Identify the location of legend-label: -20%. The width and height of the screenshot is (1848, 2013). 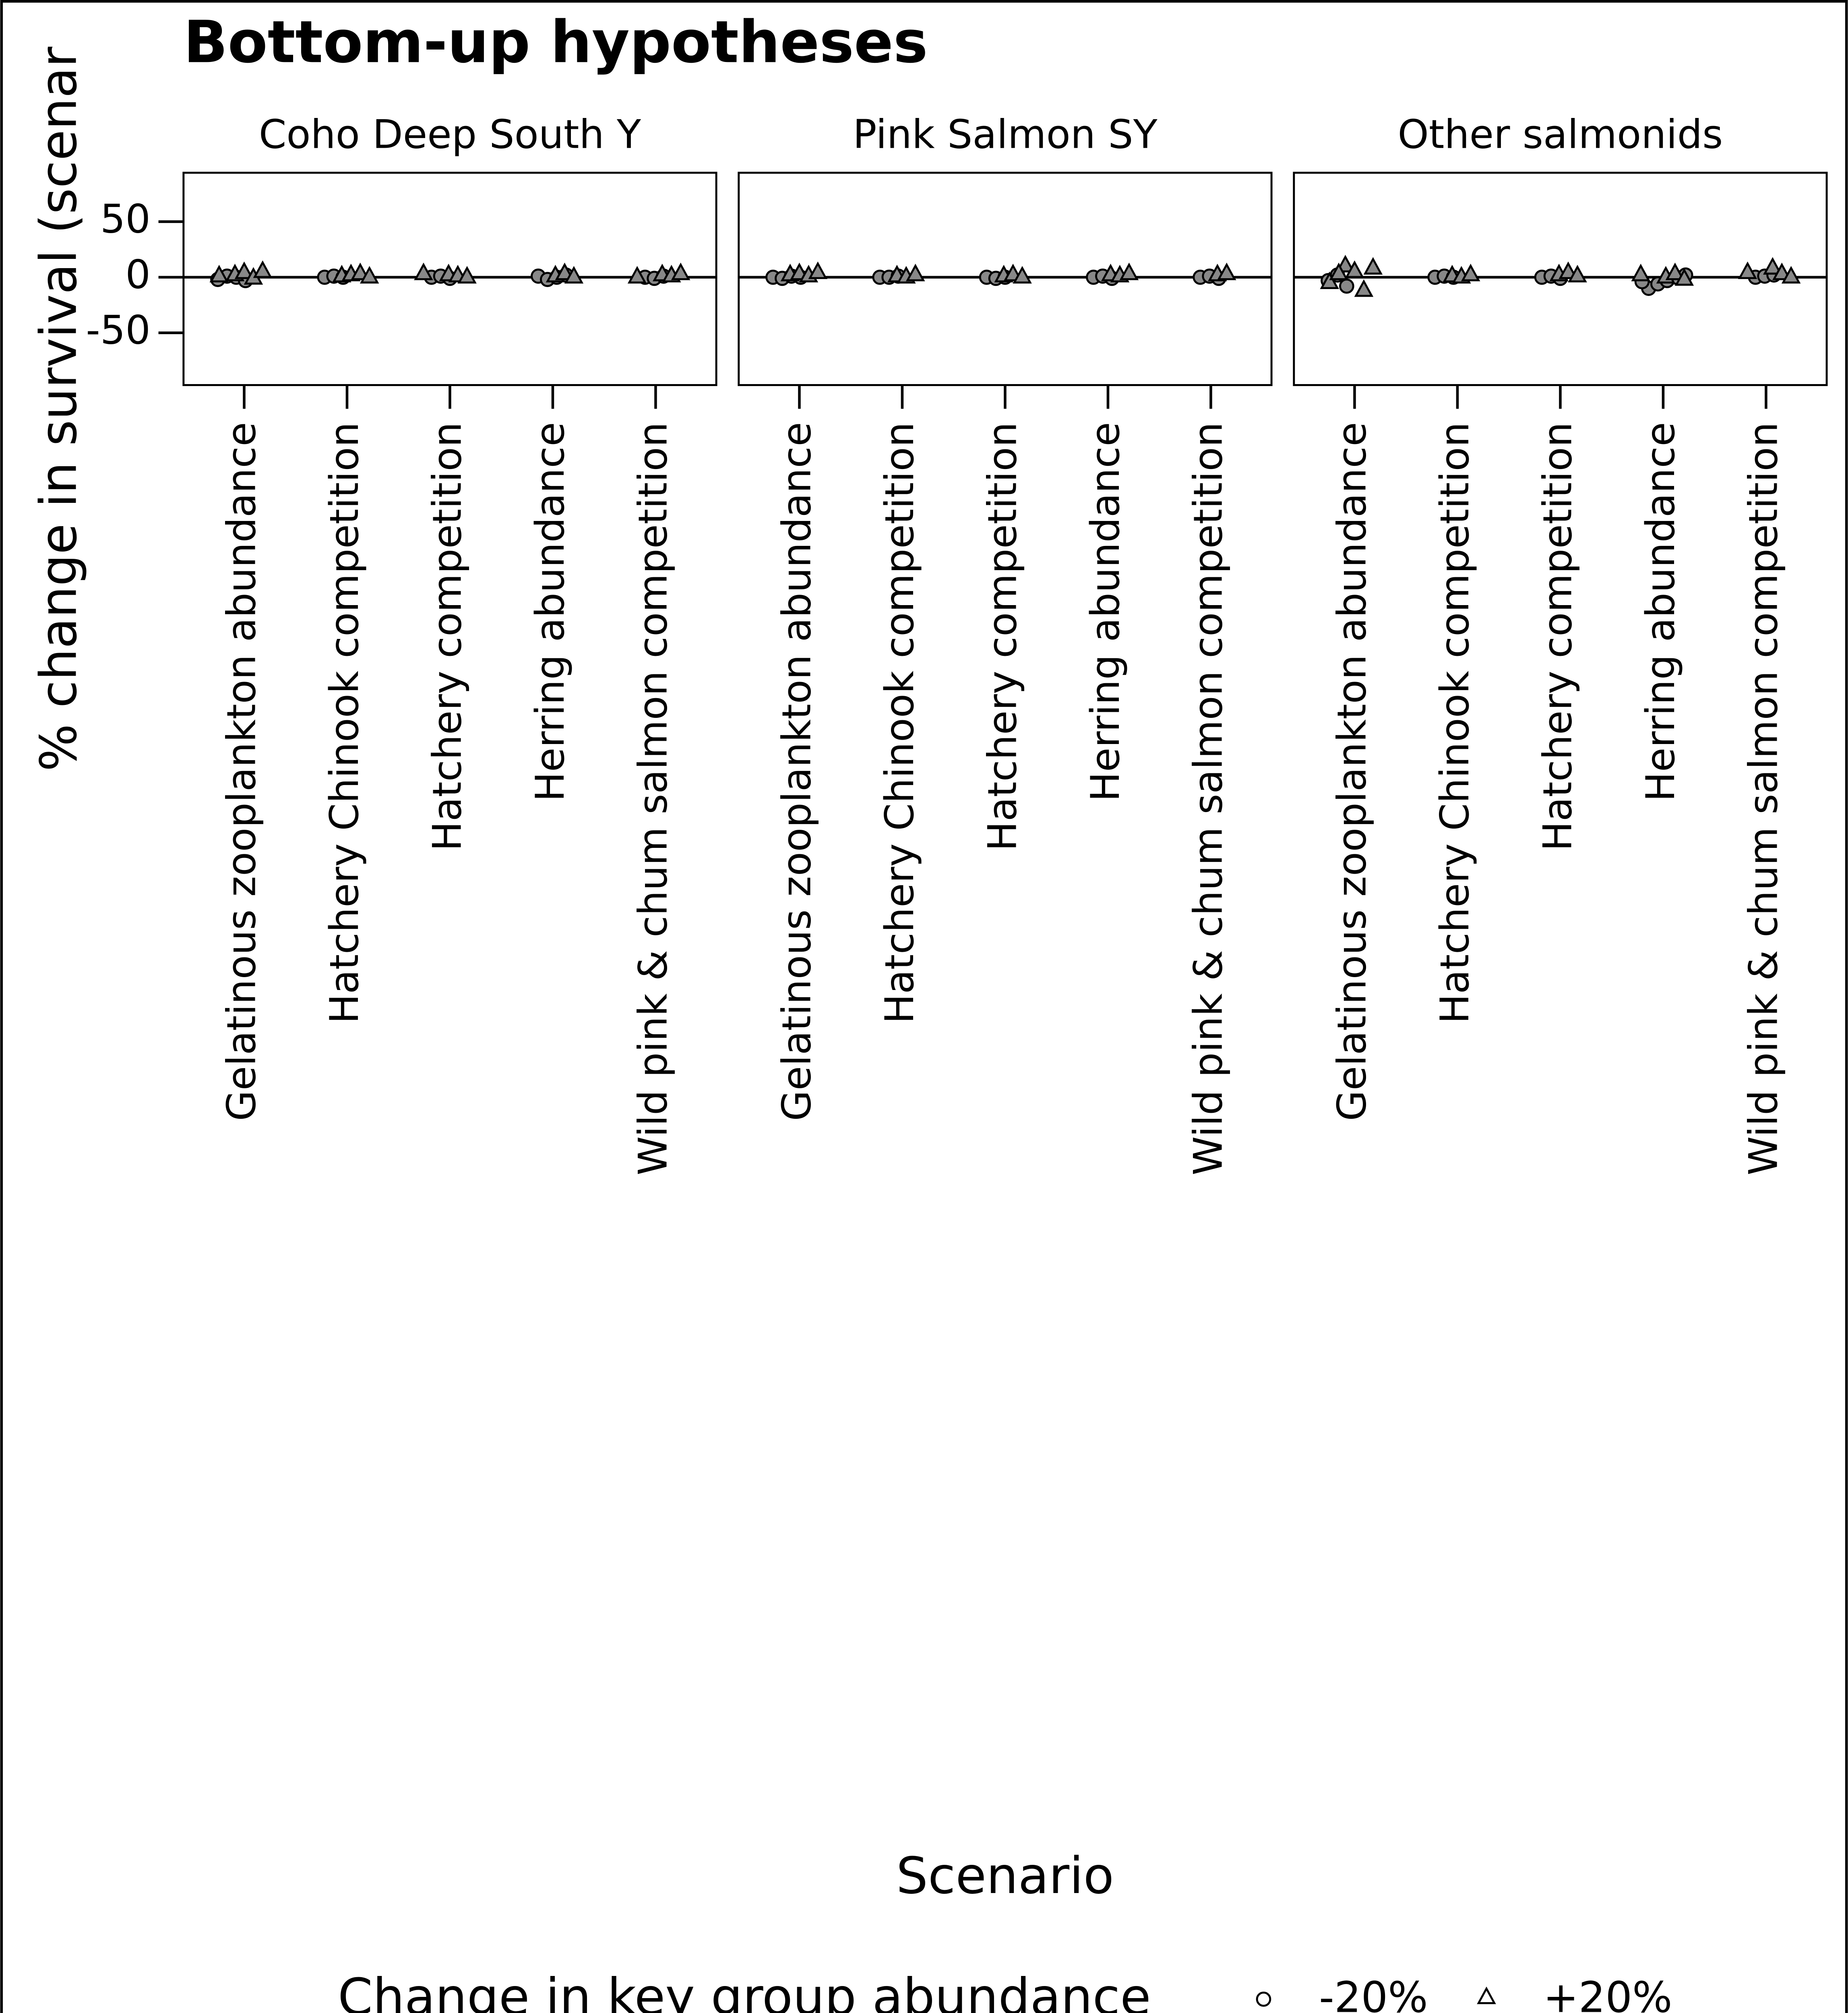
(1373, 1993).